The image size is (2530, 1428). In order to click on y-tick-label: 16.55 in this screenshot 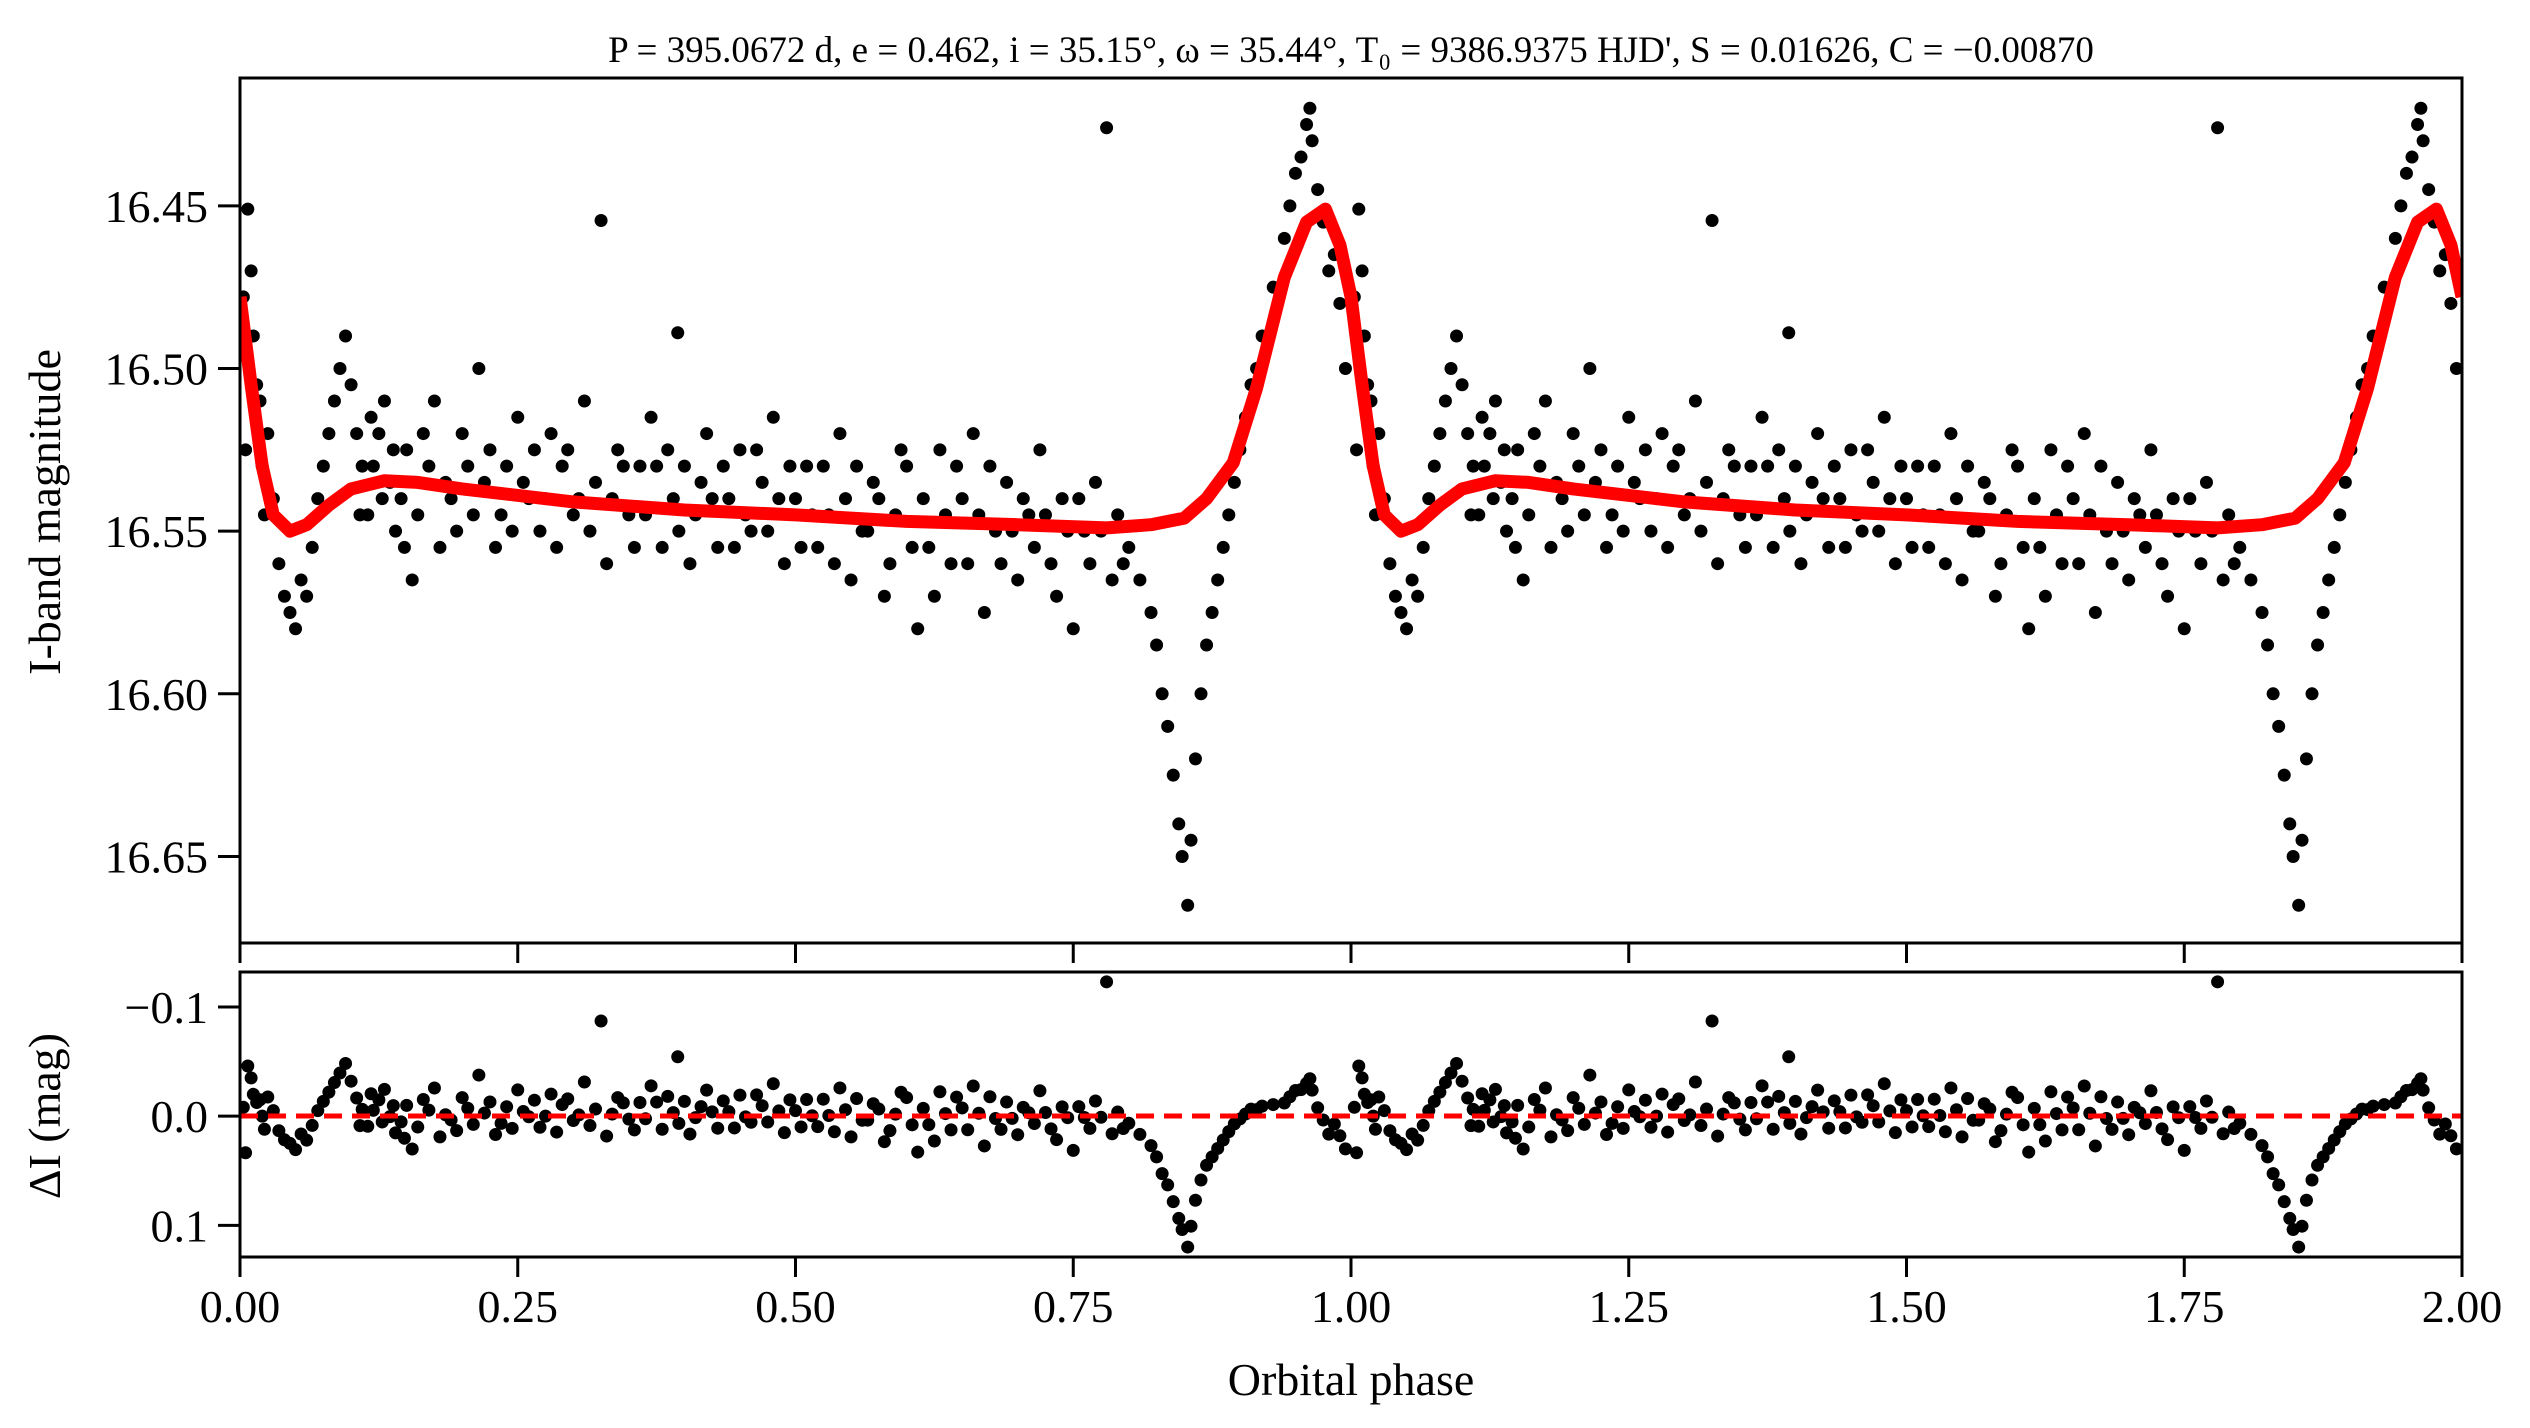, I will do `click(157, 531)`.